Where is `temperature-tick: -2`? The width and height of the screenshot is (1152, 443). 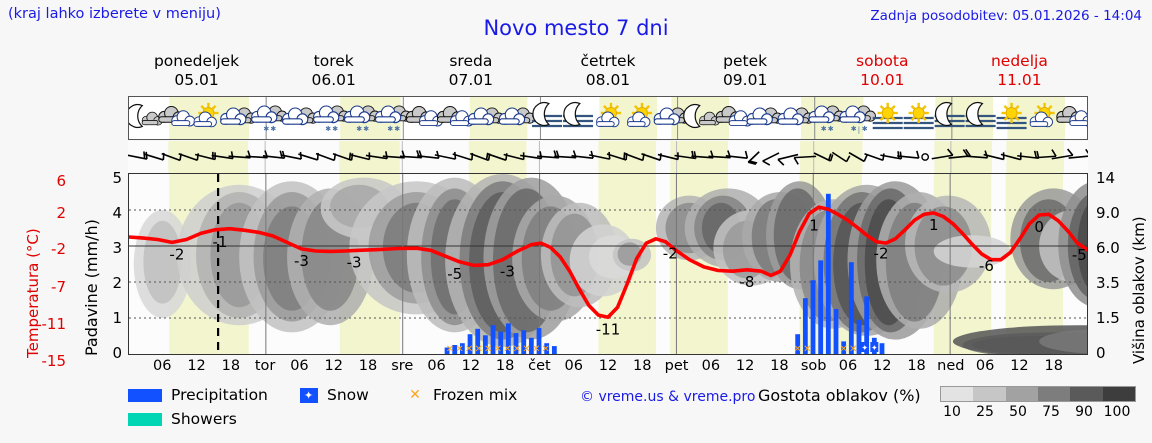 temperature-tick: -2 is located at coordinates (58, 249).